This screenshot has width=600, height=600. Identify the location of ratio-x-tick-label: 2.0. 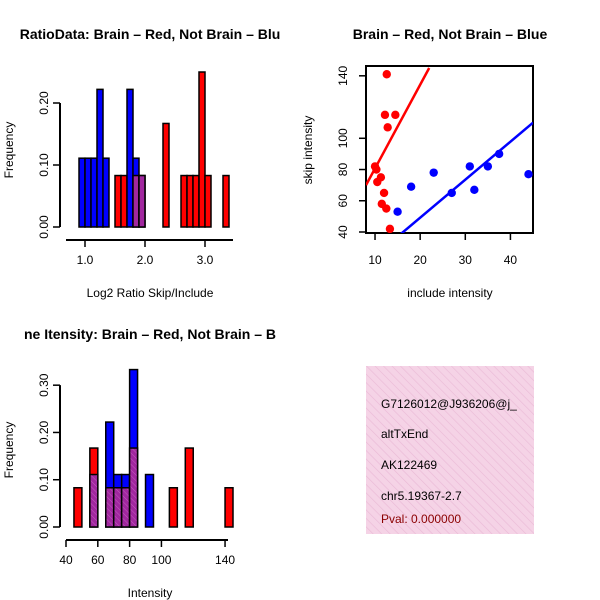
(145, 260).